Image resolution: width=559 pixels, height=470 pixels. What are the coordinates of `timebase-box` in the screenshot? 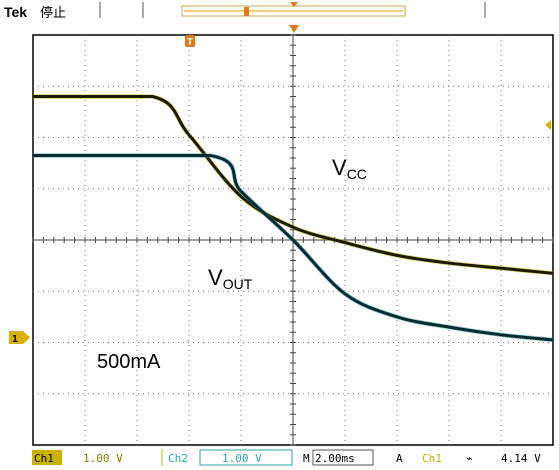 It's located at (343, 457).